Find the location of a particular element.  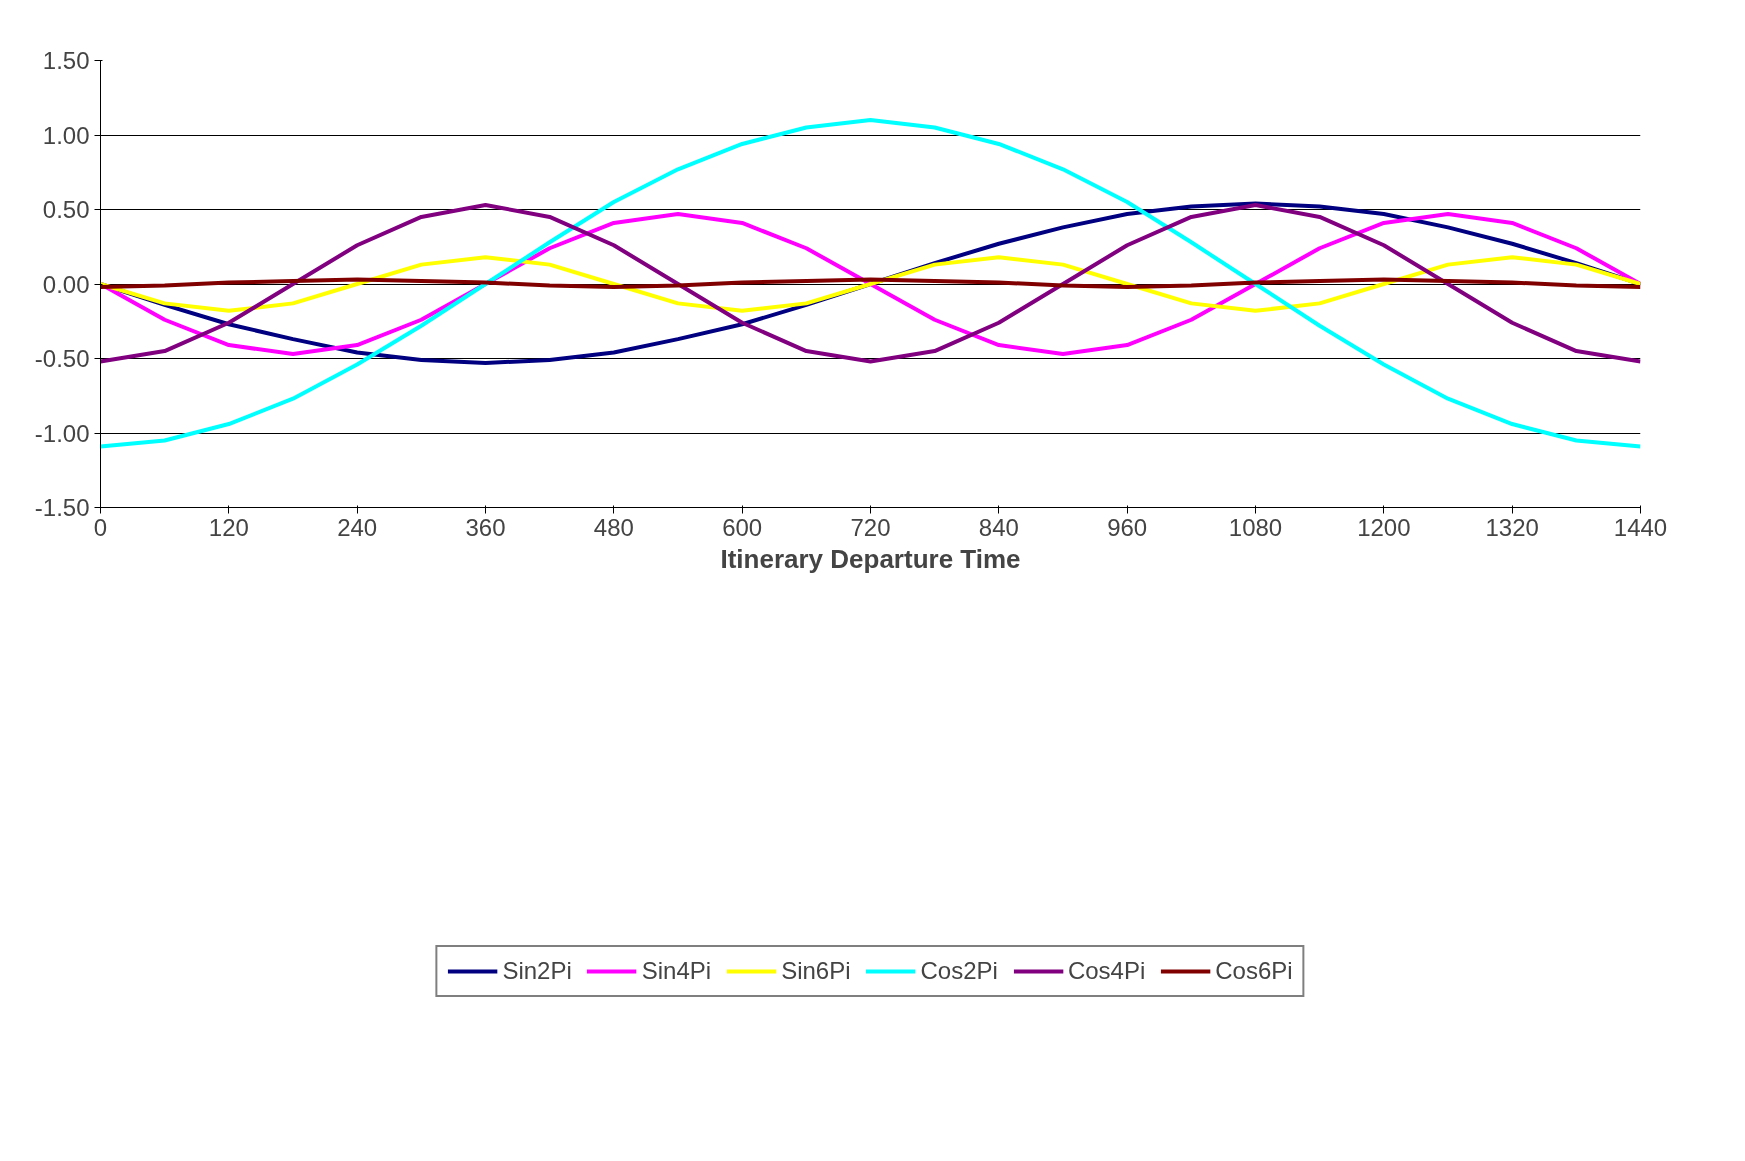

x-tick-label: 1080 is located at coordinates (1255, 527).